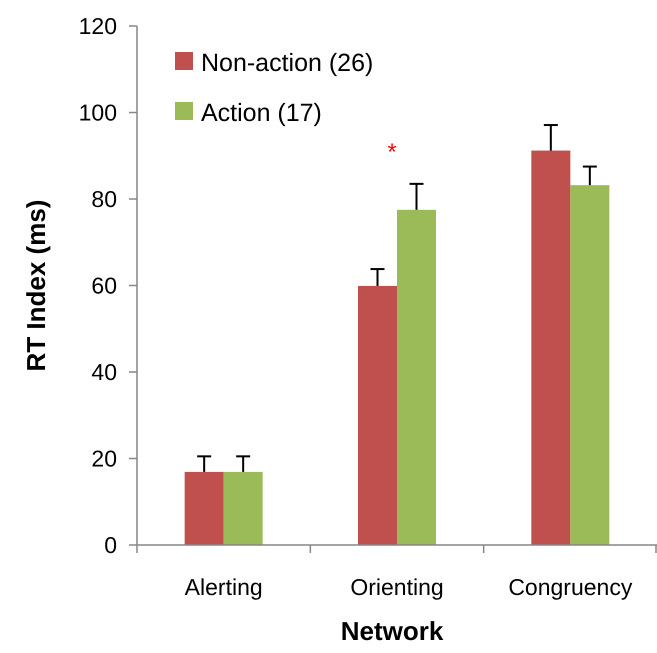 The image size is (657, 653). I want to click on legend-label: Non-action (26), so click(287, 62).